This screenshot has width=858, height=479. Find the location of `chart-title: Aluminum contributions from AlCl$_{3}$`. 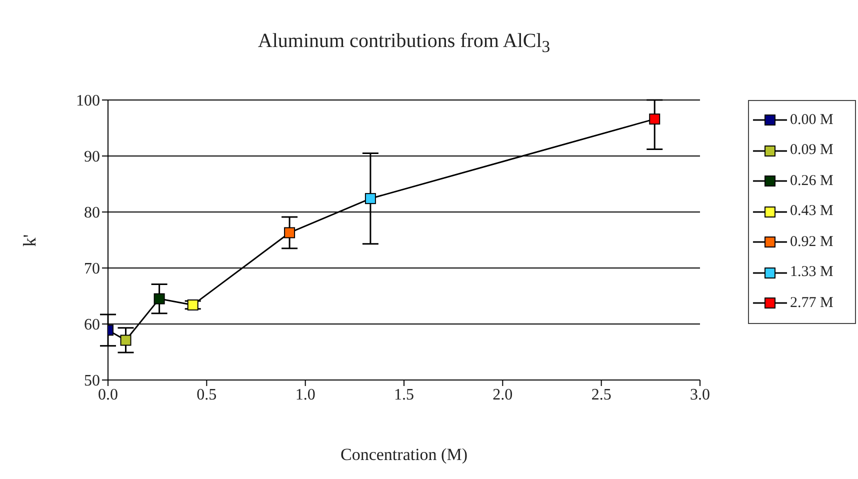

chart-title: Aluminum contributions from AlCl$_{3}$ is located at coordinates (404, 43).